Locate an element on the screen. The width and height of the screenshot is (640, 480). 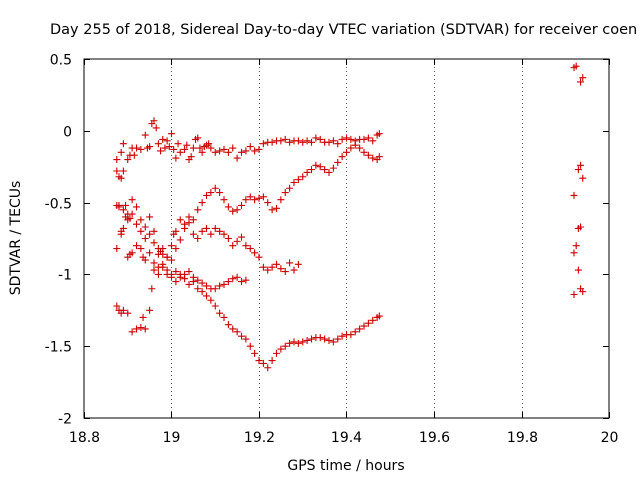
y-axis-label: SDTVAR / TECUs is located at coordinates (16, 238).